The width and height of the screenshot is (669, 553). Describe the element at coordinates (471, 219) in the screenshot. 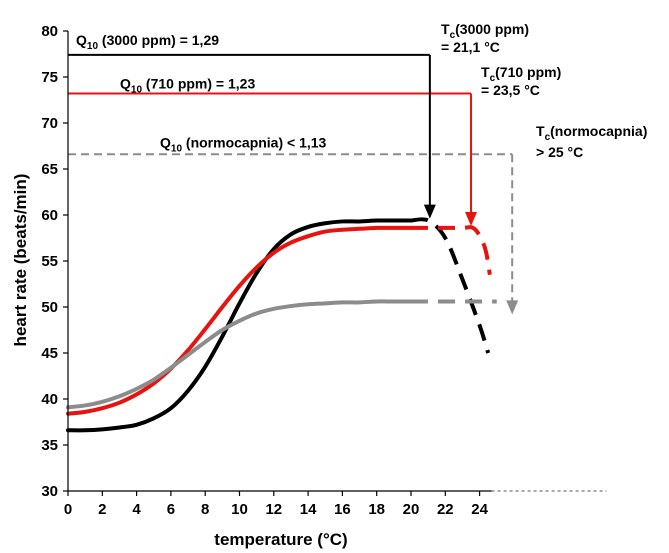

I see `arrow-head-ppm710` at that location.